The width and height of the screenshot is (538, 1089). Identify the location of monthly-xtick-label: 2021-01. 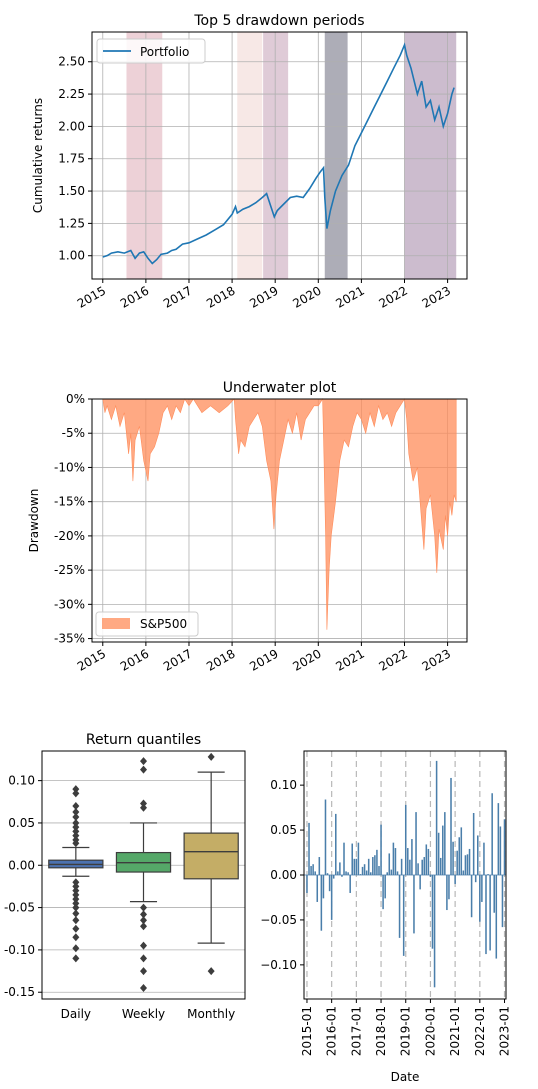
(455, 1031).